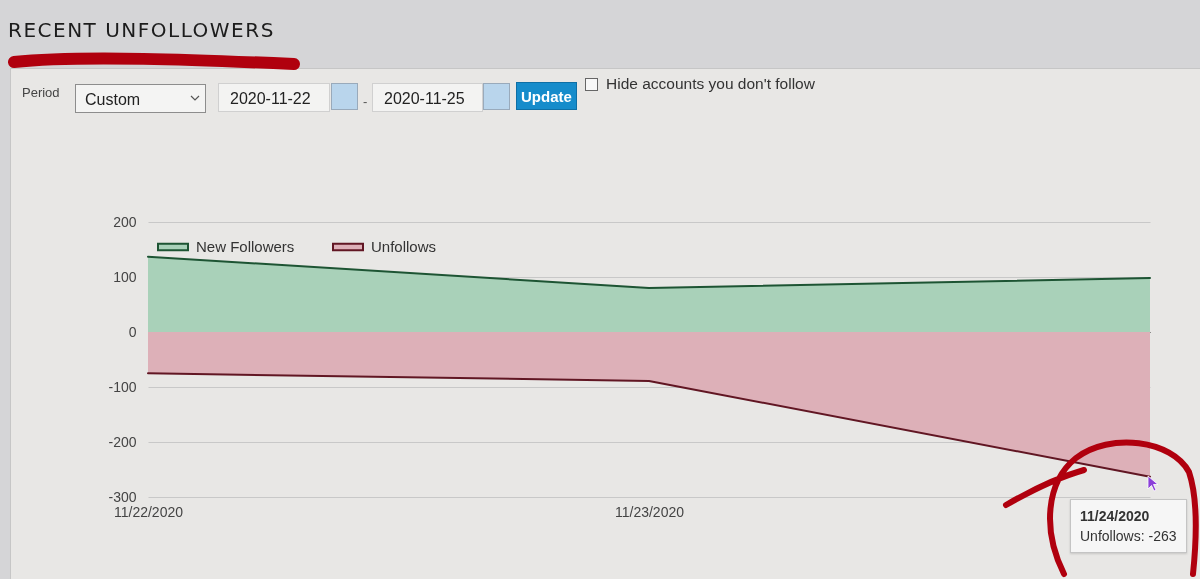 This screenshot has height=579, width=1200. What do you see at coordinates (649, 511) in the screenshot?
I see `x-tick-label: 11/23/2020` at bounding box center [649, 511].